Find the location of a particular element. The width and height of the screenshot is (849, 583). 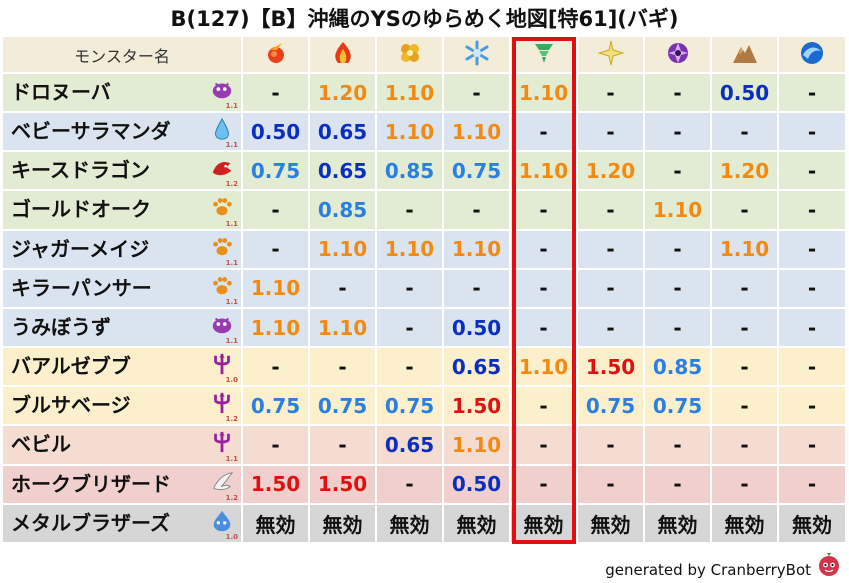

header-wind-icon is located at coordinates (544, 55).